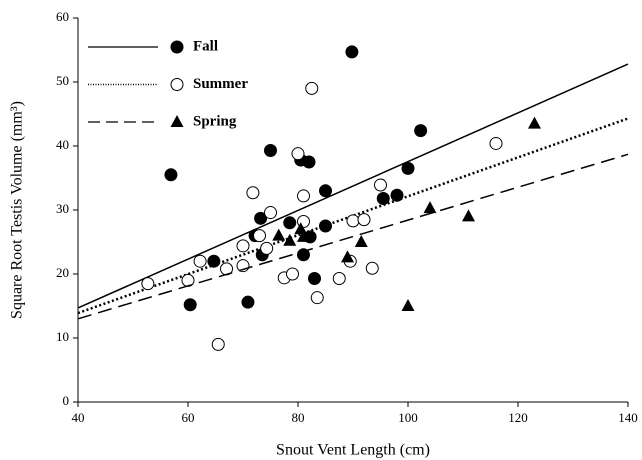 Image resolution: width=642 pixels, height=460 pixels. Describe the element at coordinates (205, 46) in the screenshot. I see `legend-label: Fall` at that location.